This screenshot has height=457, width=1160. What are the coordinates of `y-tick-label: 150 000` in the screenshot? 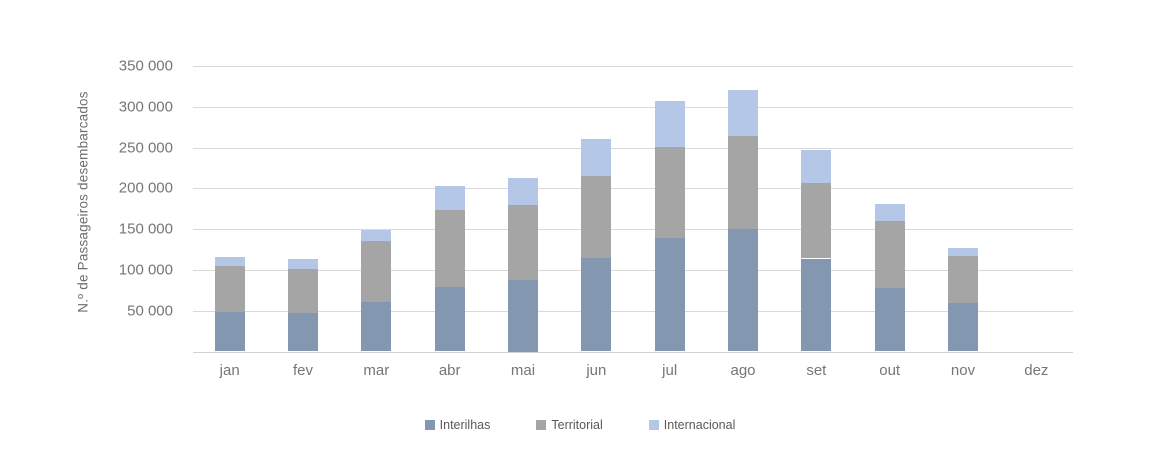 It's located at (145, 229).